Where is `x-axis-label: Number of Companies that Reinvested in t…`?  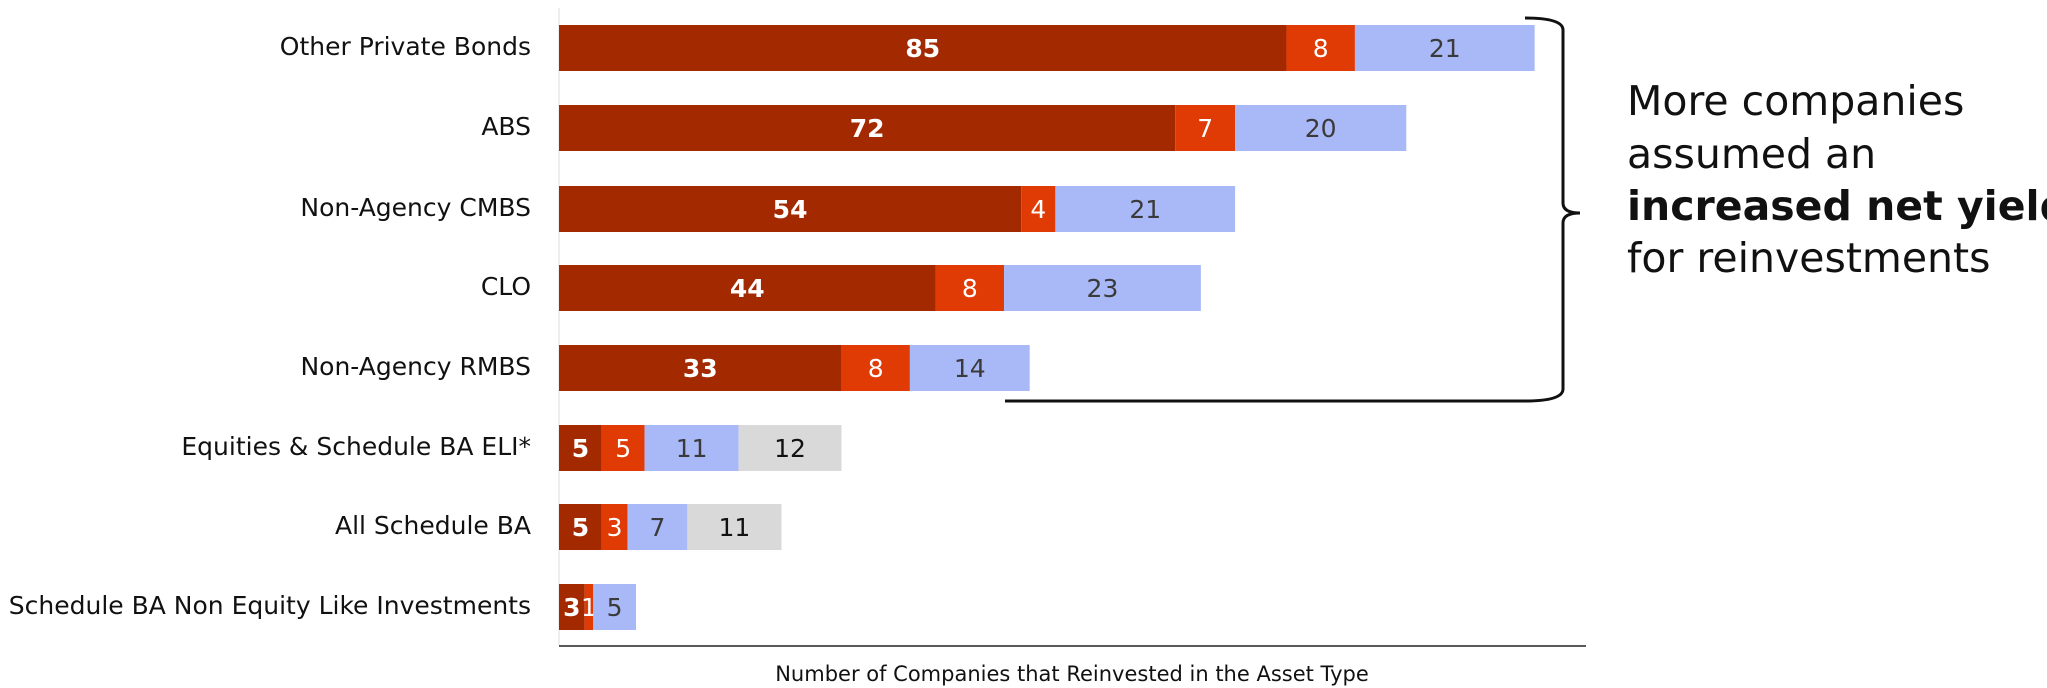 x-axis-label: Number of Companies that Reinvested in t… is located at coordinates (1072, 674).